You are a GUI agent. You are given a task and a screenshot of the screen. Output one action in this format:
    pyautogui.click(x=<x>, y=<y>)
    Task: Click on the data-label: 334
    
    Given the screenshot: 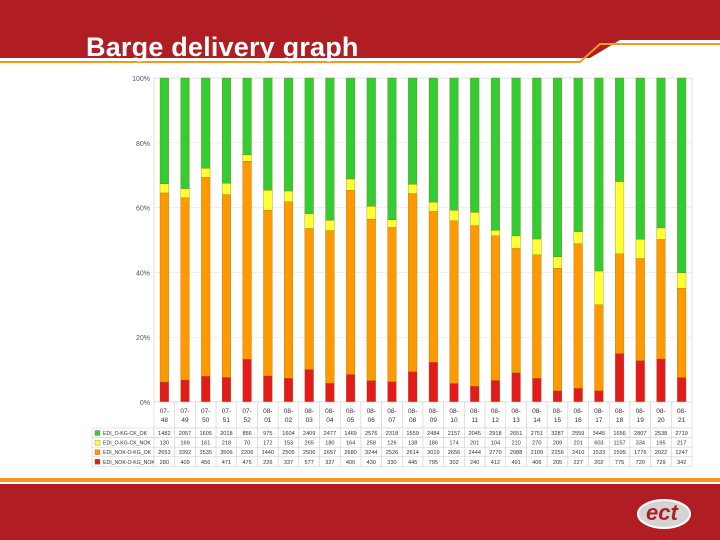 What is the action you would take?
    pyautogui.click(x=640, y=444)
    